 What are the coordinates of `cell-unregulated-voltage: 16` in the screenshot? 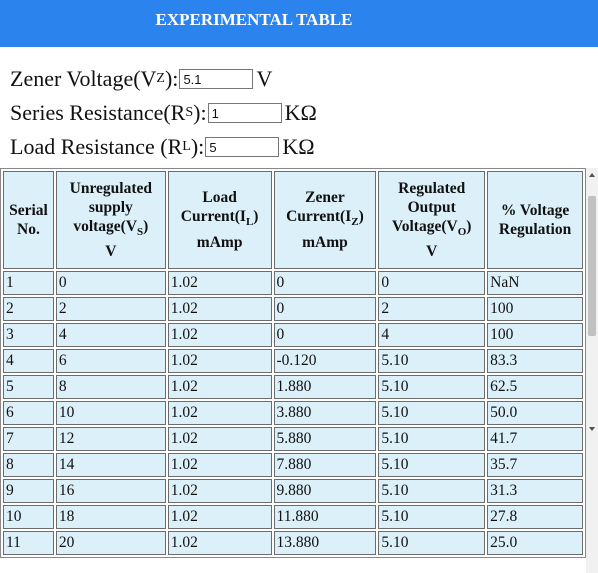 It's located at (110, 491).